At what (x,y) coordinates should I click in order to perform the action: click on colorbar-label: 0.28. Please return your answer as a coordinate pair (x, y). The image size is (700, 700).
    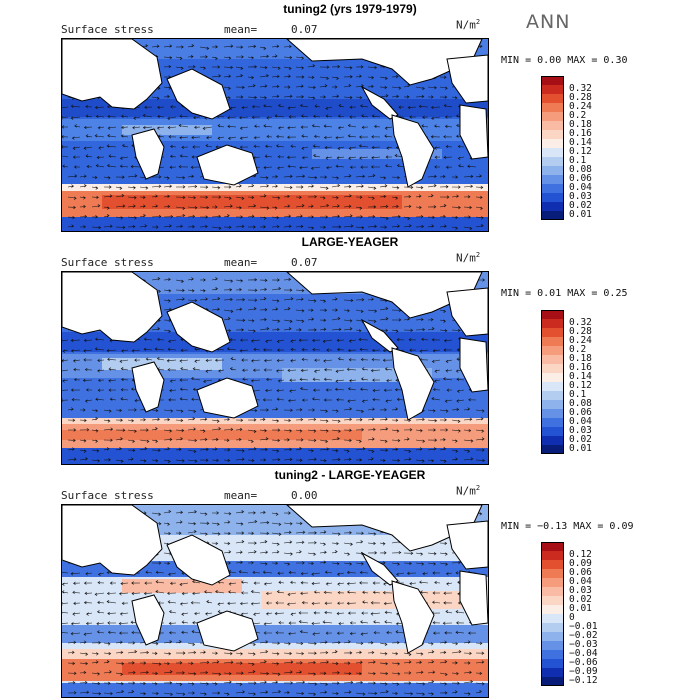
    Looking at the image, I should click on (580, 97).